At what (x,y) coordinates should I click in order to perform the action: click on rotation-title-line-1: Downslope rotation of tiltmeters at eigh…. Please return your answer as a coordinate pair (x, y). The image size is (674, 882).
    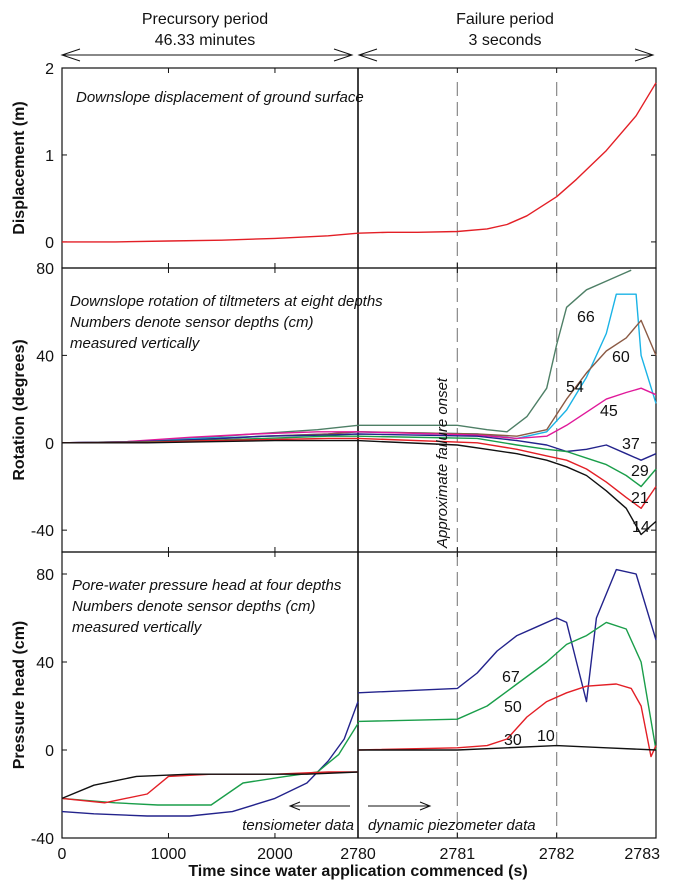
    Looking at the image, I should click on (226, 301).